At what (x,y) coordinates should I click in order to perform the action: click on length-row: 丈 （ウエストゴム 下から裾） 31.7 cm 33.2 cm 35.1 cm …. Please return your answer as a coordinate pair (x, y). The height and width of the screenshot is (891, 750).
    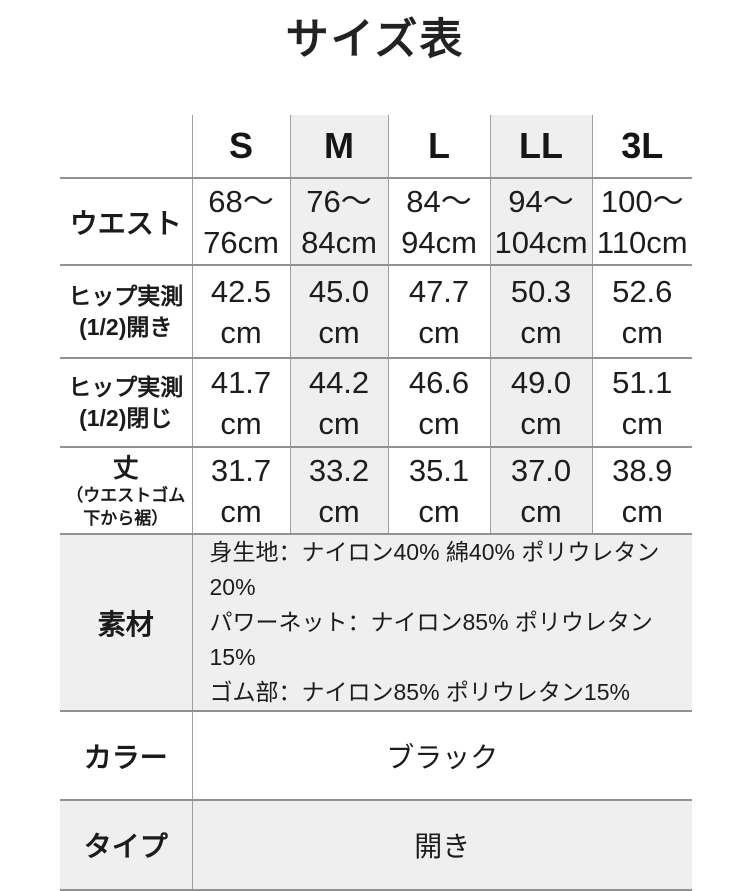
    Looking at the image, I should click on (376, 491).